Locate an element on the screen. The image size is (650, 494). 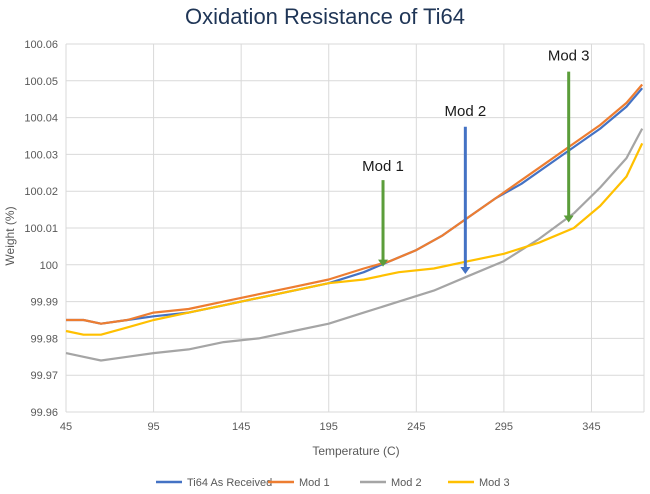
x-tick-label: 95 is located at coordinates (153, 427).